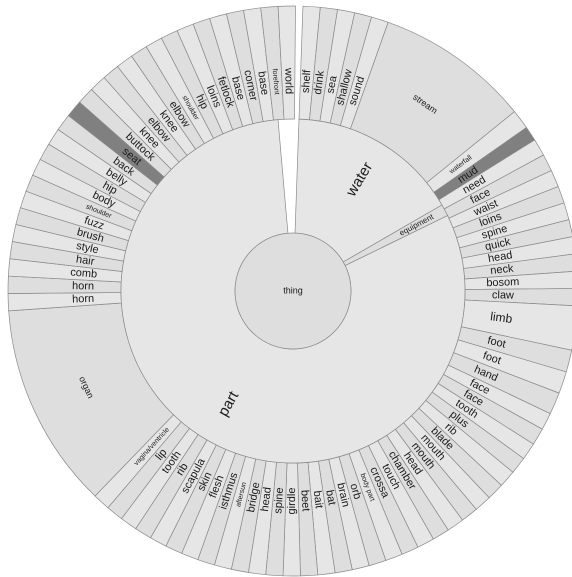  I want to click on root-circle, so click(293, 291).